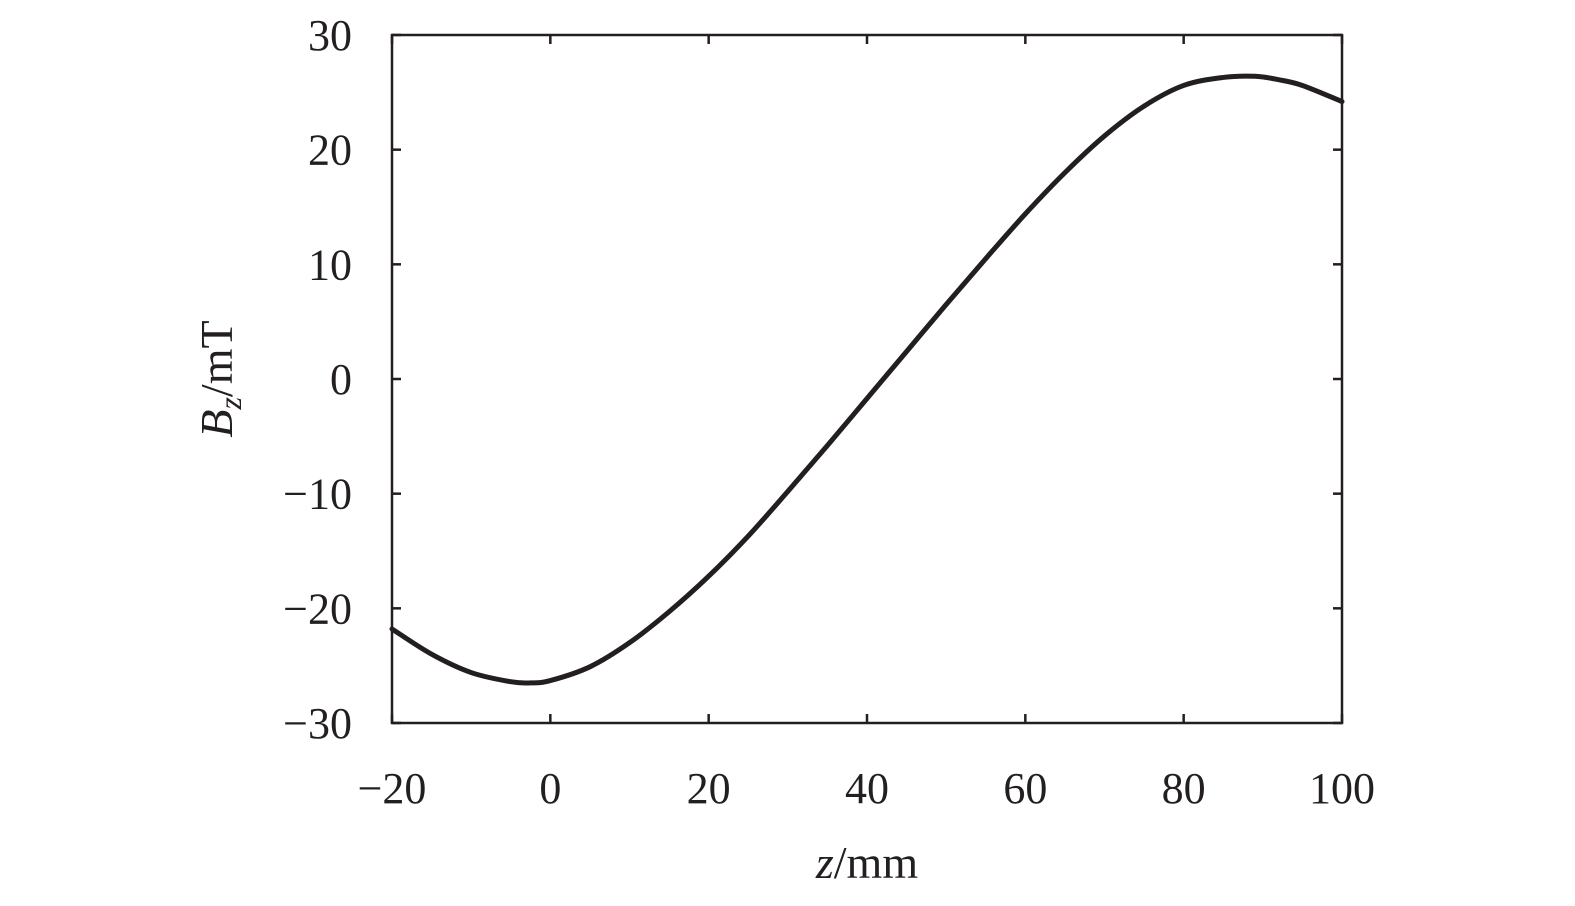 The height and width of the screenshot is (906, 1575). What do you see at coordinates (1025, 788) in the screenshot?
I see `x-tick-label: 60` at bounding box center [1025, 788].